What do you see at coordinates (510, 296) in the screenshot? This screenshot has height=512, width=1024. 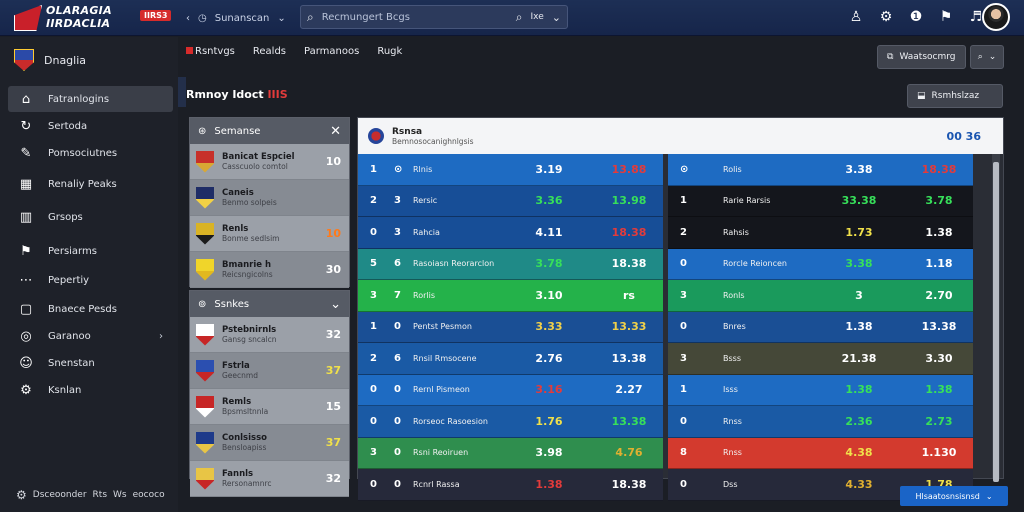 I see `odds-row: 3 7 Rorlis 3.10 rs` at bounding box center [510, 296].